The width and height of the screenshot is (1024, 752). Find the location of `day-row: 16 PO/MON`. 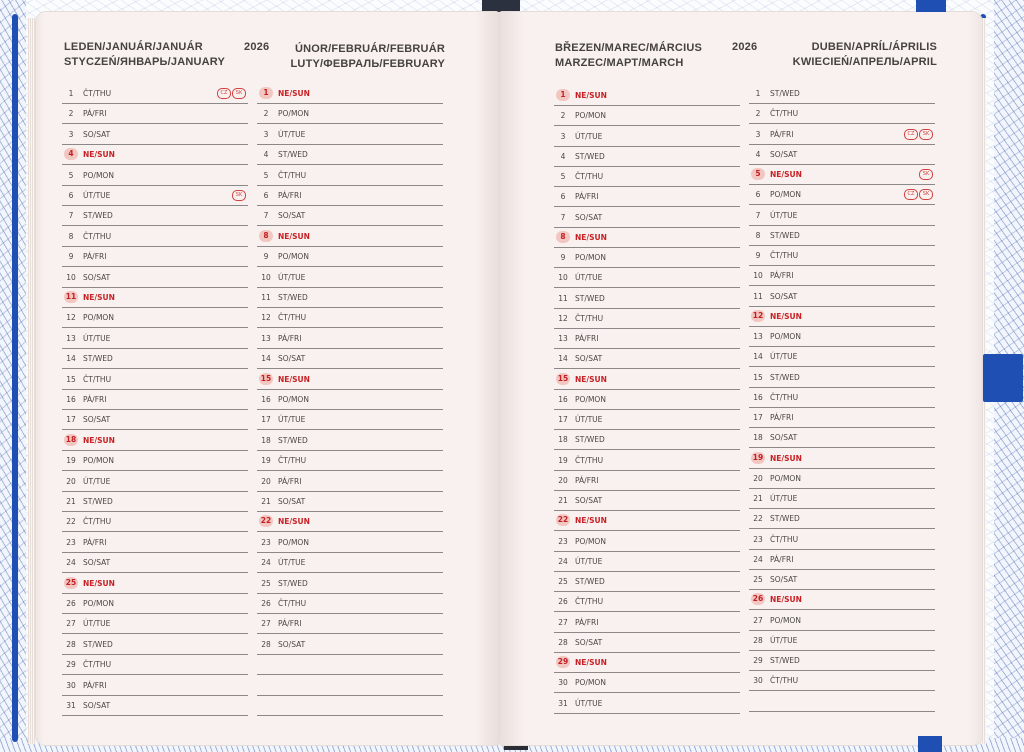

day-row: 16 PO/MON is located at coordinates (350, 399).